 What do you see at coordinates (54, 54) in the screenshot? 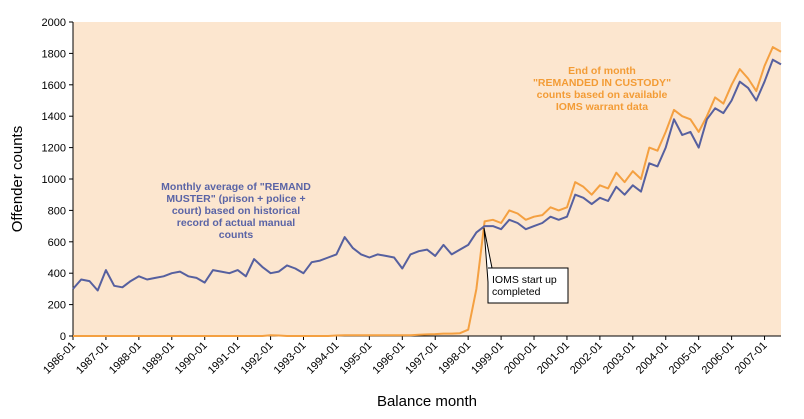
I see `y-tick-label: 1800` at bounding box center [54, 54].